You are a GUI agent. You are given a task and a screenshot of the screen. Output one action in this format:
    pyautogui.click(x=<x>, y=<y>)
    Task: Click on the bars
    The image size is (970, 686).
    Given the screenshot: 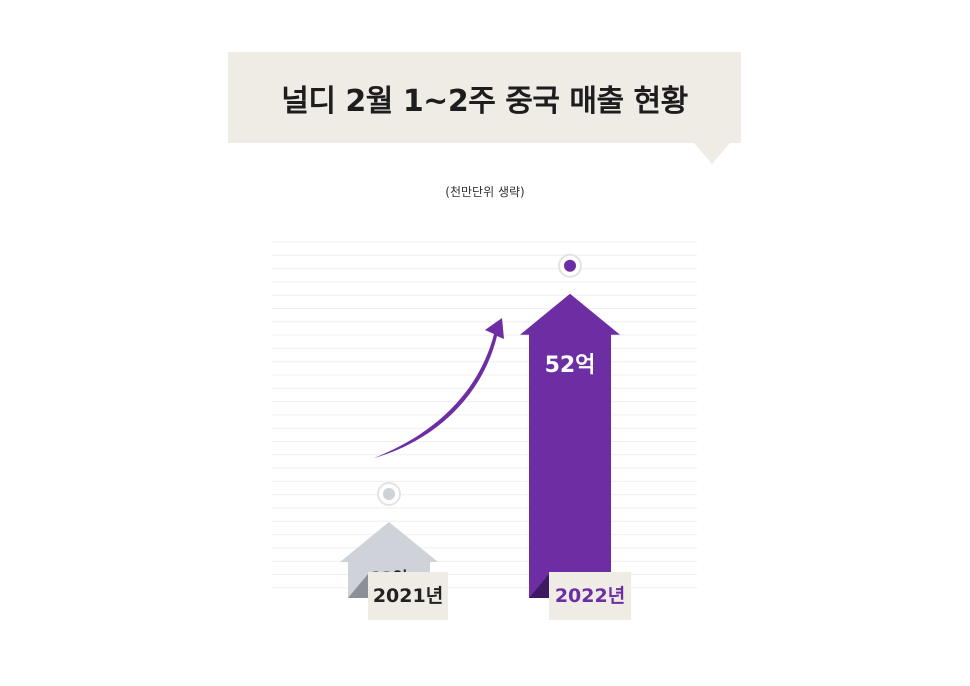 What is the action you would take?
    pyautogui.click(x=480, y=425)
    